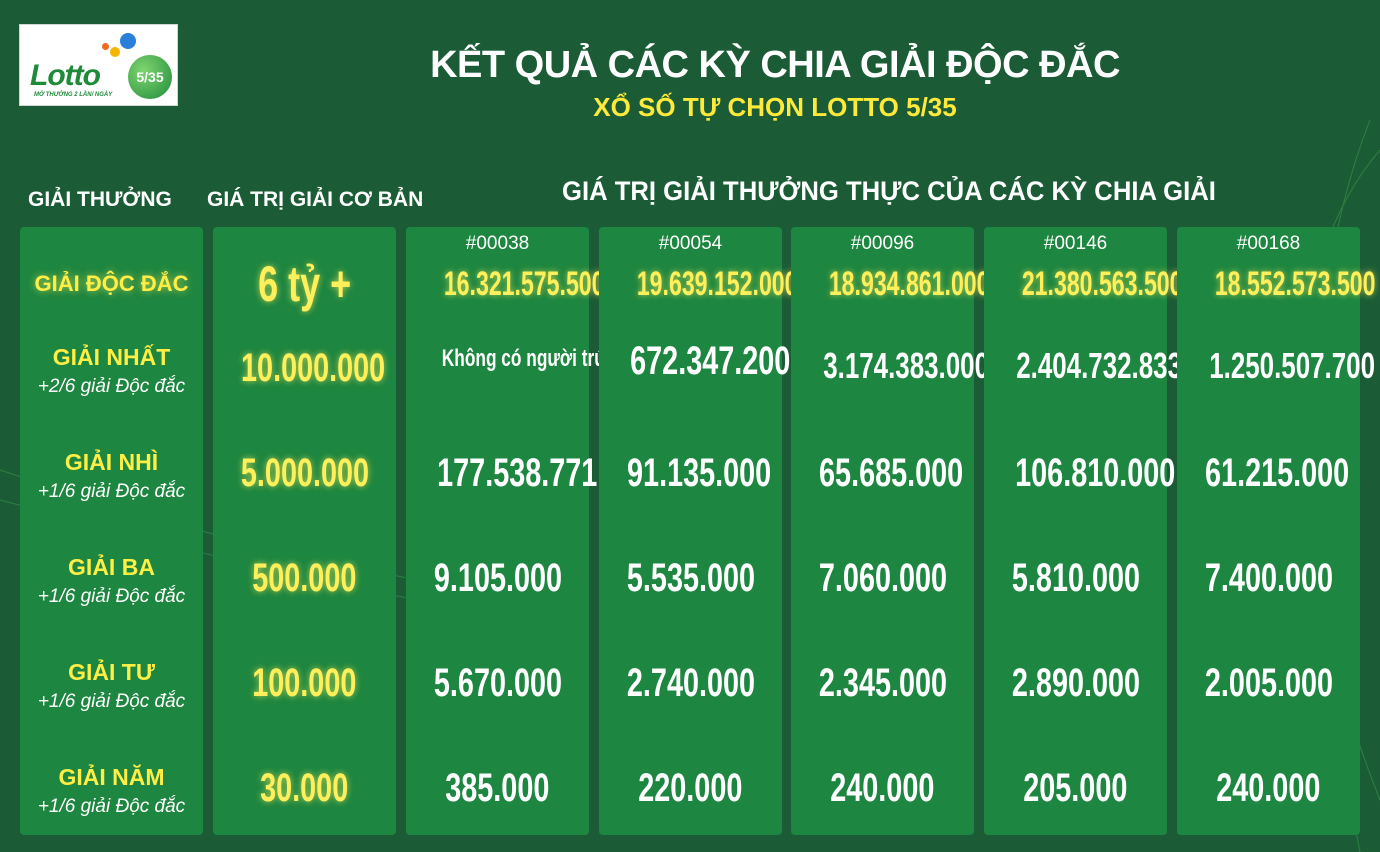  Describe the element at coordinates (111, 672) in the screenshot. I see `prize-name: GIẢI TƯ` at that location.